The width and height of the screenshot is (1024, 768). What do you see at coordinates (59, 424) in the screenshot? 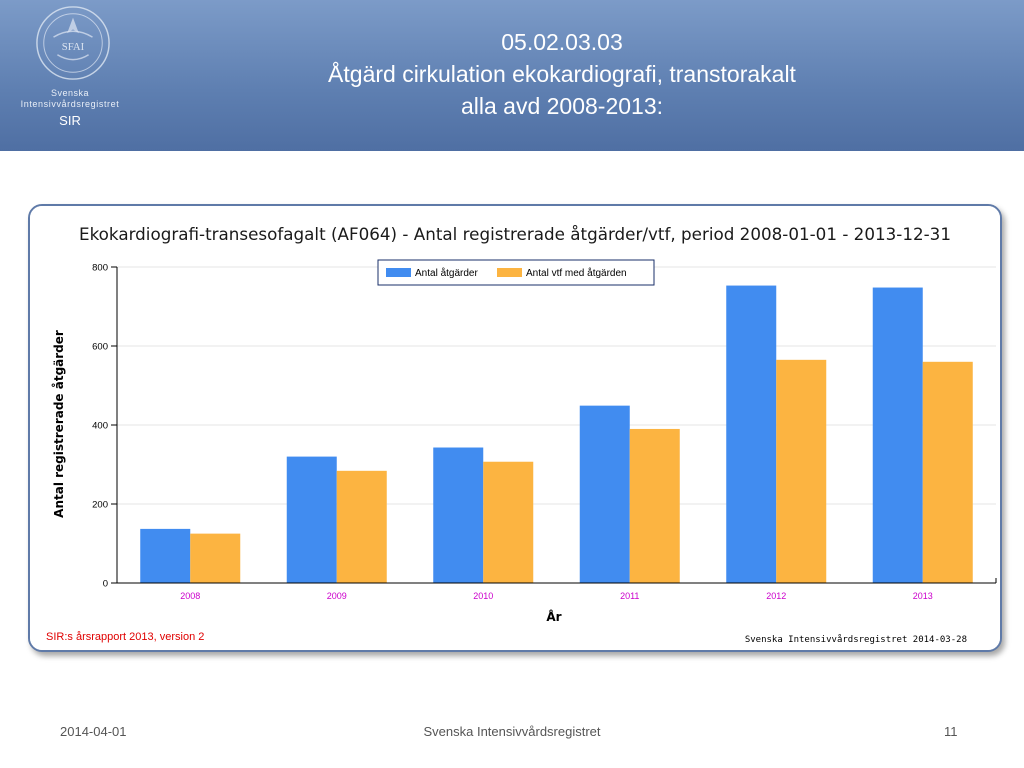
I see `y-axis-label: Antal registrerade åtgärder` at bounding box center [59, 424].